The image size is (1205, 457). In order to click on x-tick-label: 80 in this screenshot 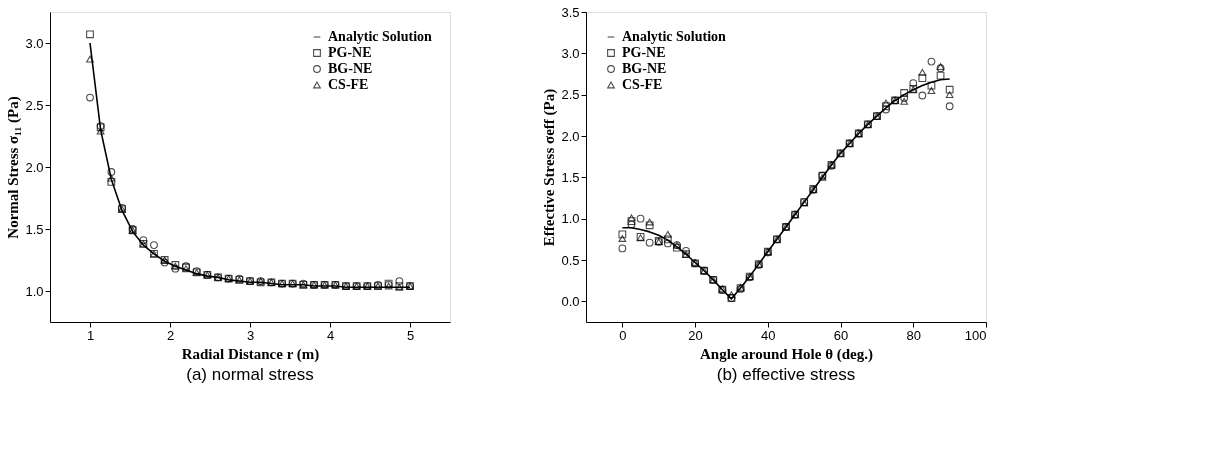, I will do `click(914, 335)`.